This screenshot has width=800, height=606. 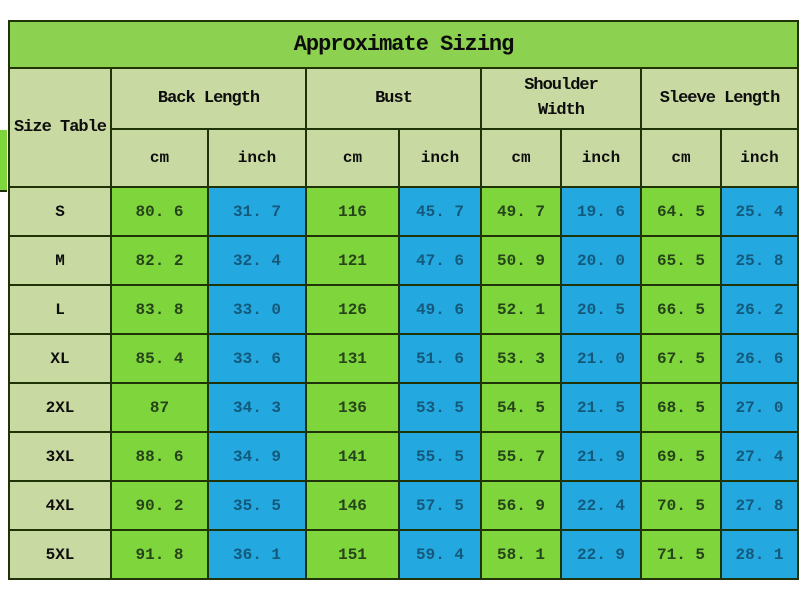 I want to click on size-label: 5XL, so click(x=60, y=554).